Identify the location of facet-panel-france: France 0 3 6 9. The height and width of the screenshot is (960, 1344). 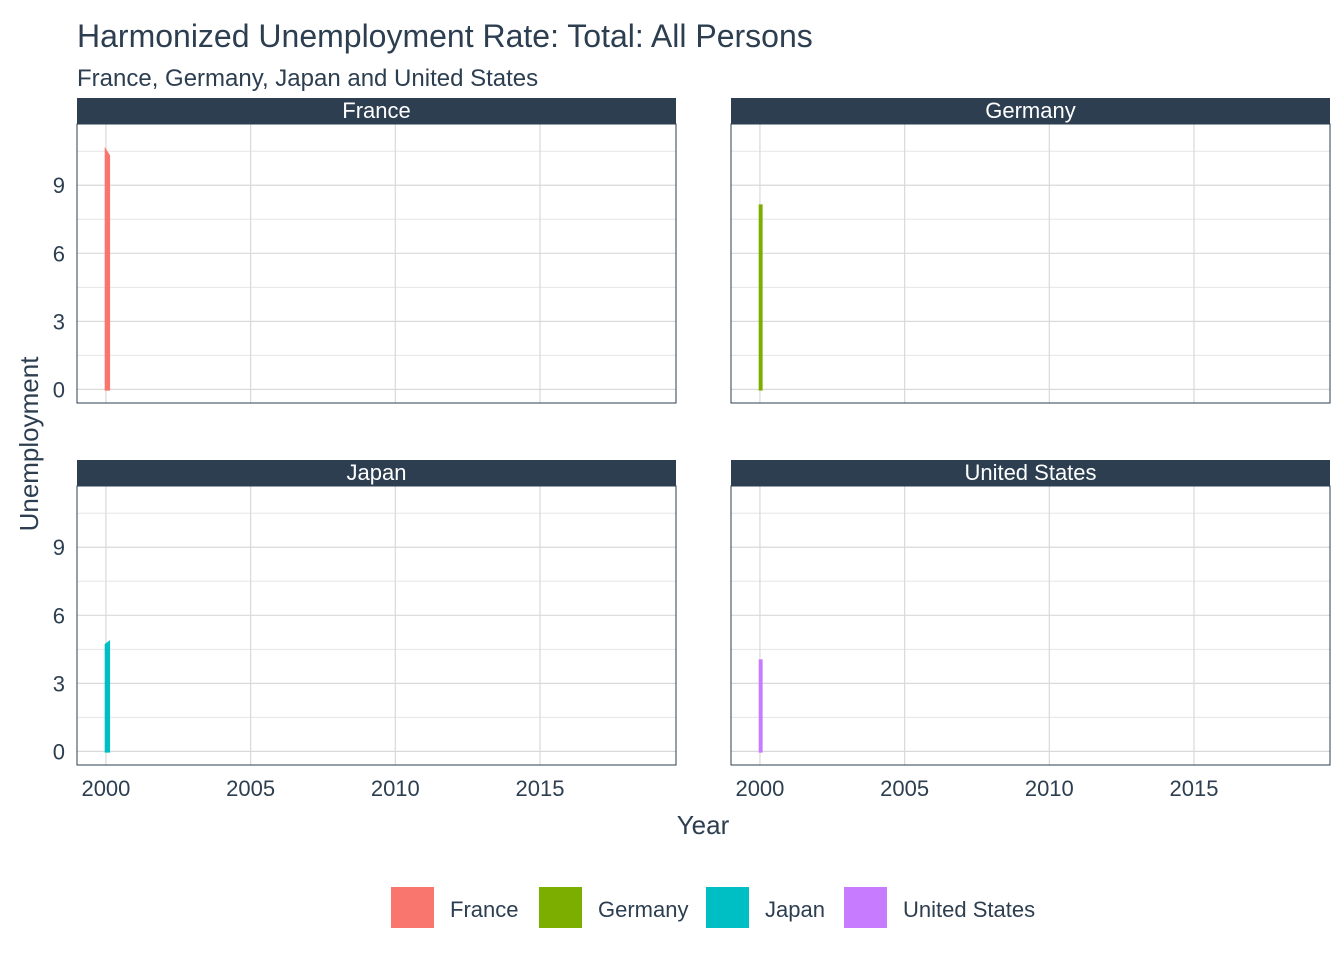
(365, 251).